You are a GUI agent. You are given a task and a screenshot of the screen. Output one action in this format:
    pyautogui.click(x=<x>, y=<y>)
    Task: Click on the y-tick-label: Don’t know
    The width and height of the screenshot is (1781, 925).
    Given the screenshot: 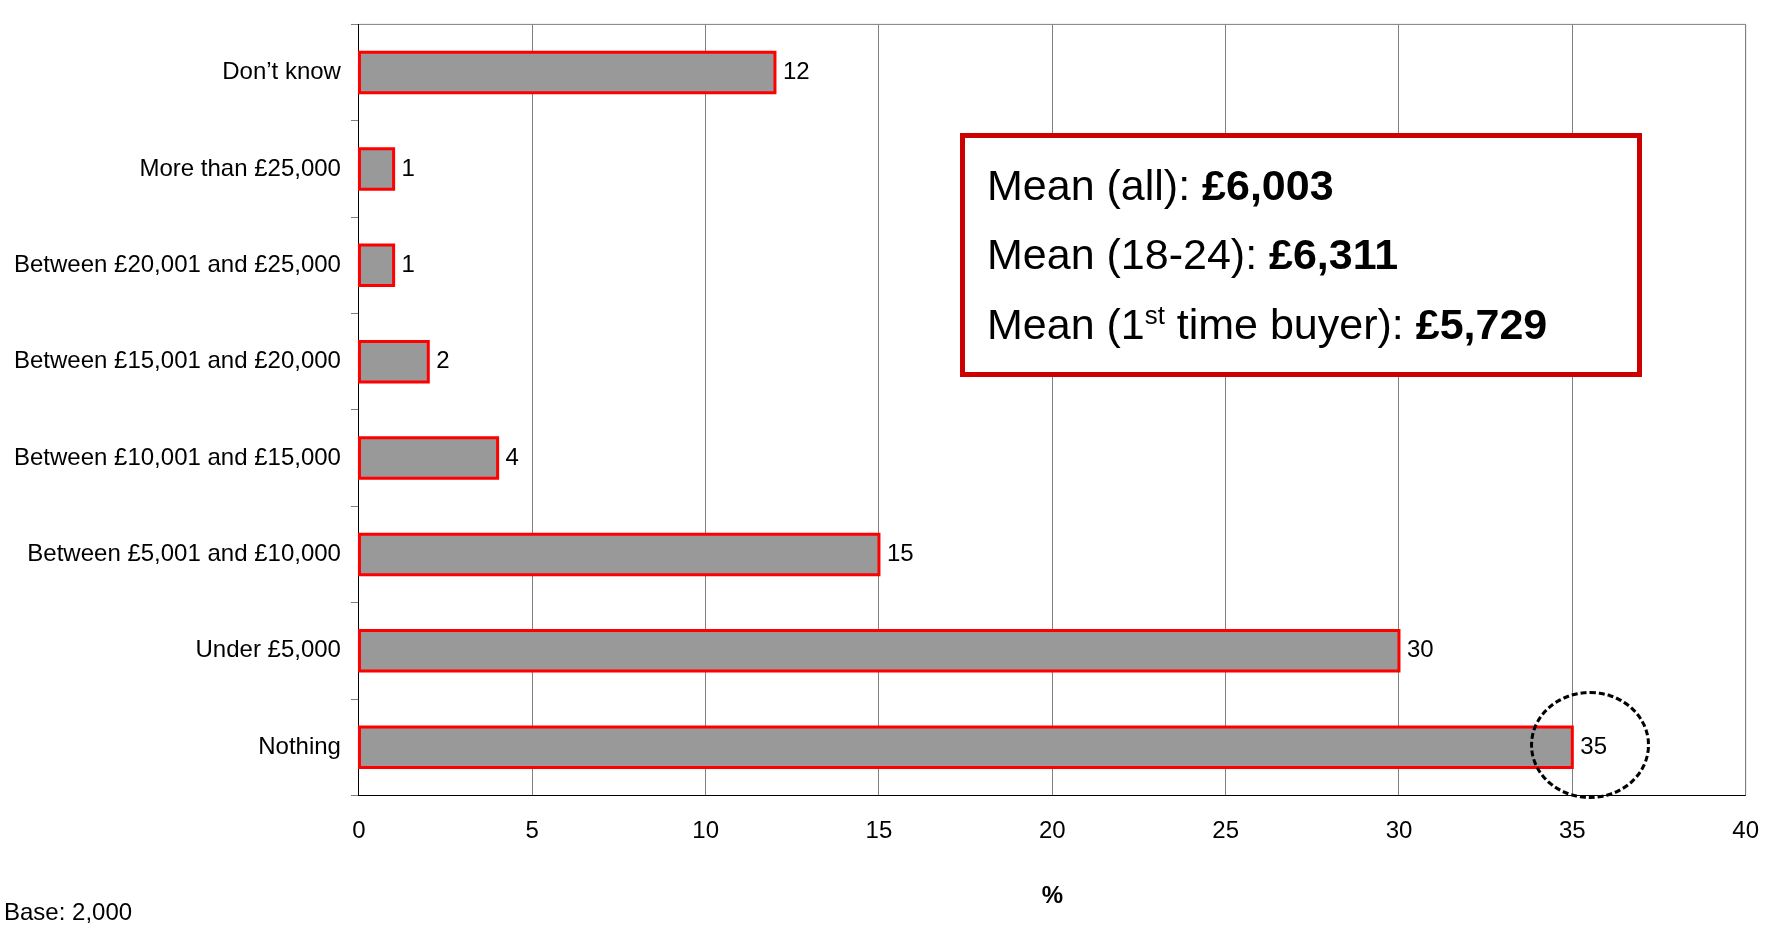 What is the action you would take?
    pyautogui.click(x=282, y=71)
    